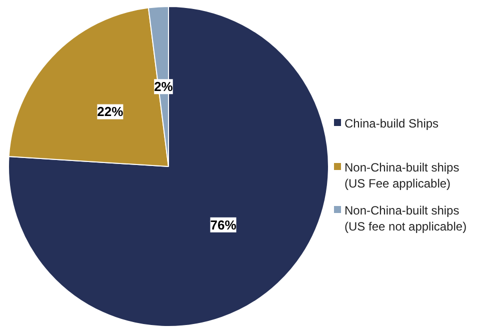  Describe the element at coordinates (405, 219) in the screenshot. I see `legend-label: Non-China-built ships (US fee not applicable)` at that location.